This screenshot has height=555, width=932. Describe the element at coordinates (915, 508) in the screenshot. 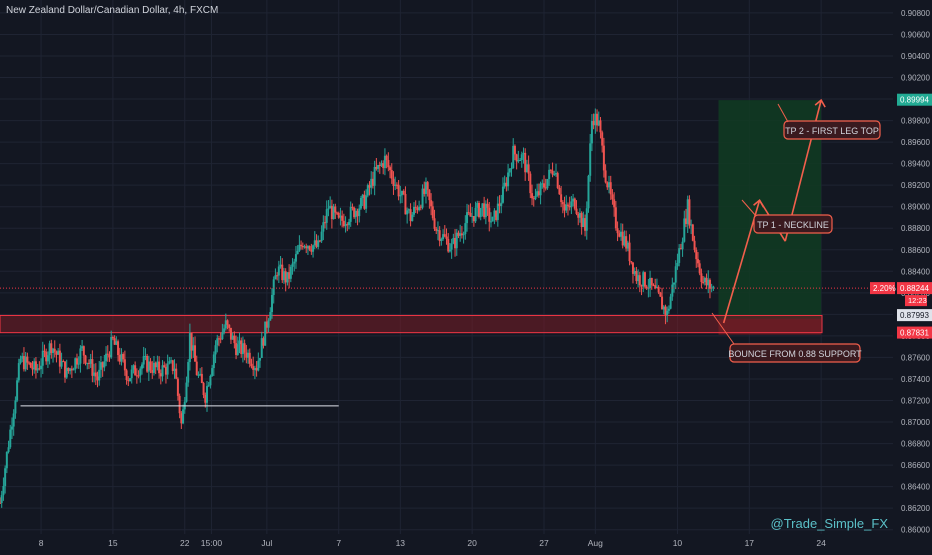

I see `y-tick-label: 0.86200` at that location.